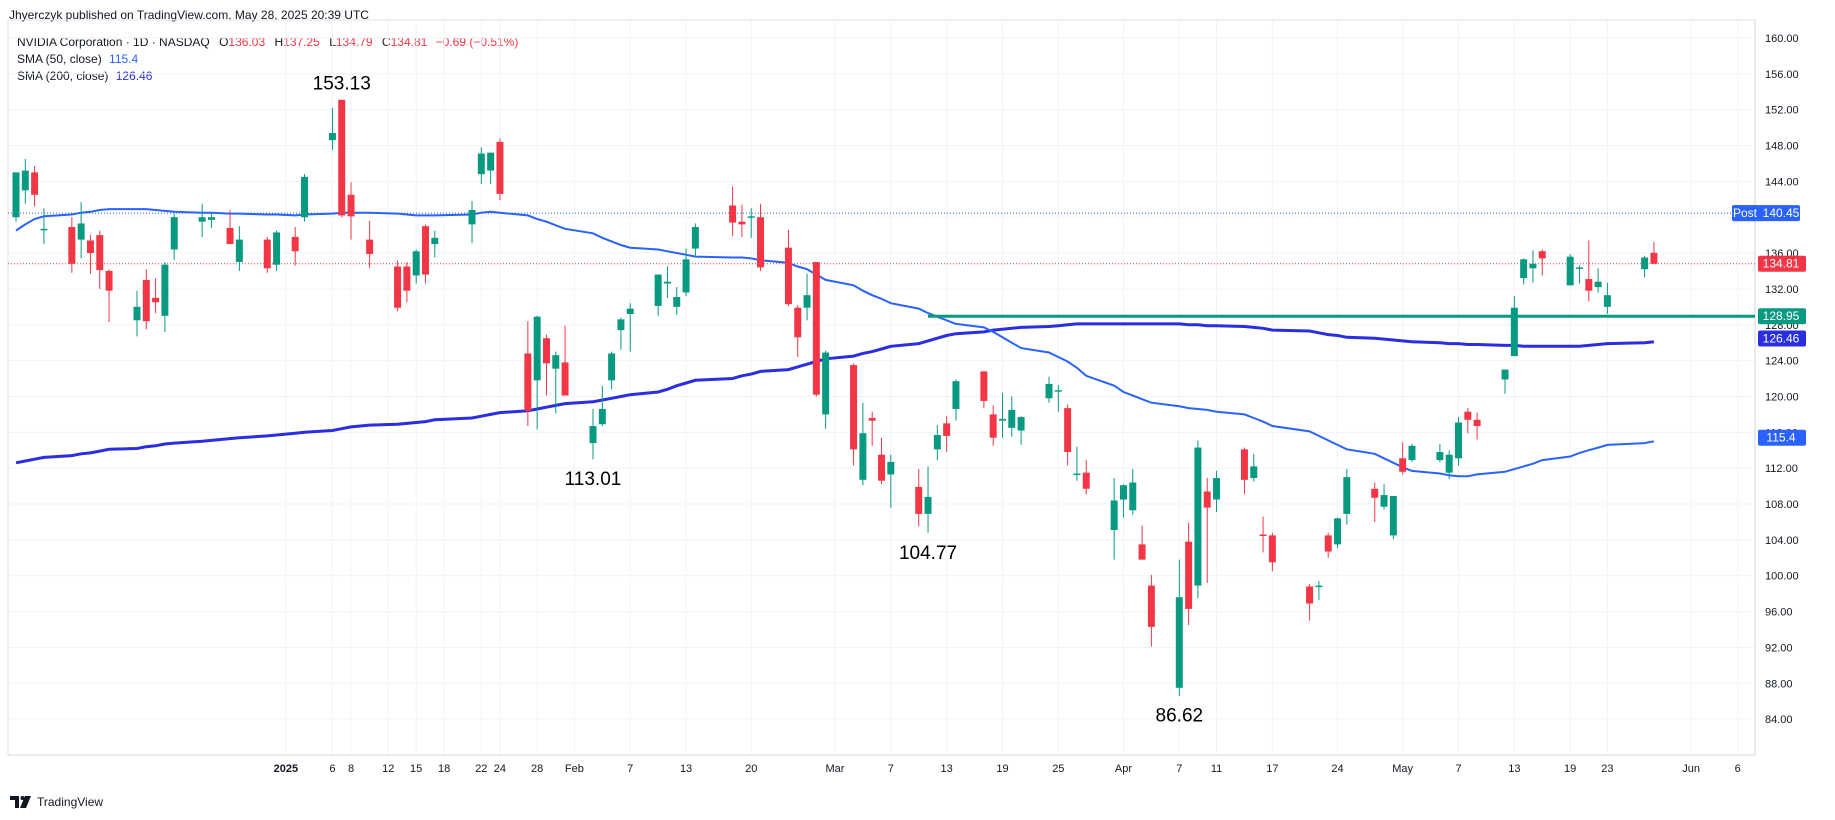 This screenshot has width=1835, height=820. Describe the element at coordinates (56, 802) in the screenshot. I see `tradingview-brand: TradingView` at that location.